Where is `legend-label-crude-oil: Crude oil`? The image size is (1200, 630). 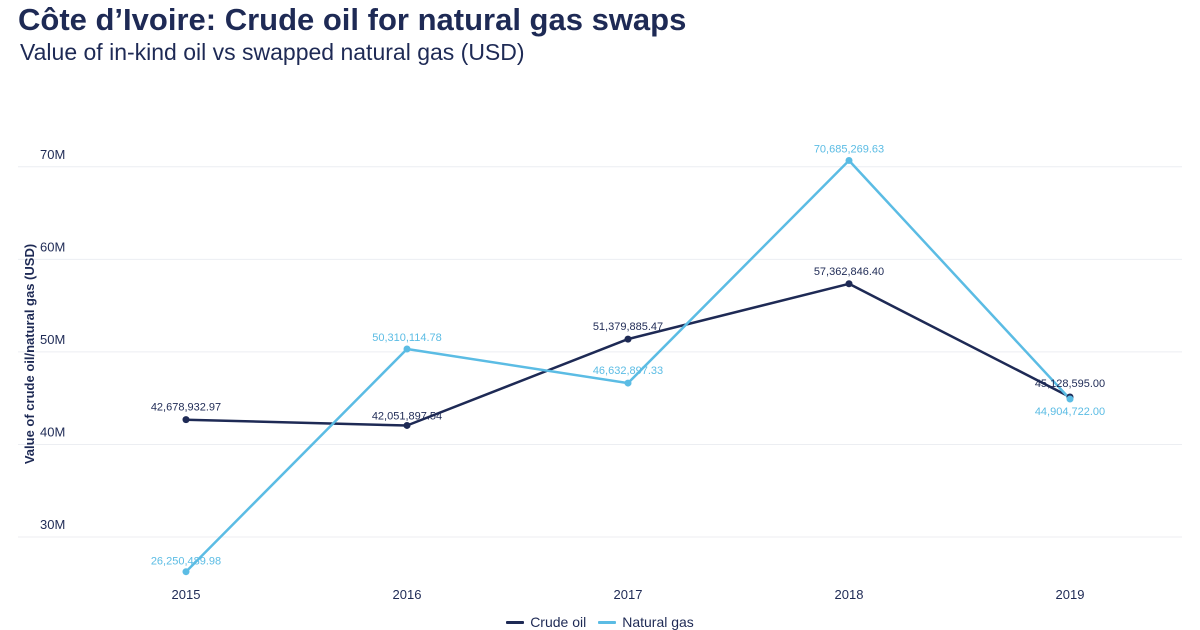
legend-label-crude-oil: Crude oil is located at coordinates (558, 622).